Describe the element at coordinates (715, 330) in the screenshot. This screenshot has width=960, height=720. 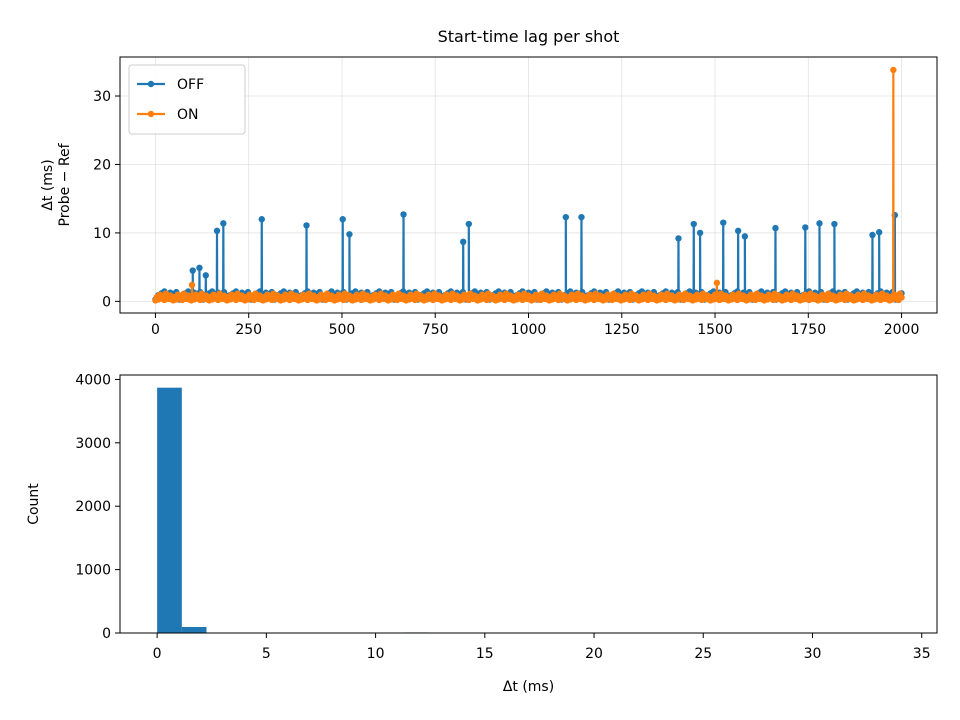
I see `top-x-tick-label: 1500` at that location.